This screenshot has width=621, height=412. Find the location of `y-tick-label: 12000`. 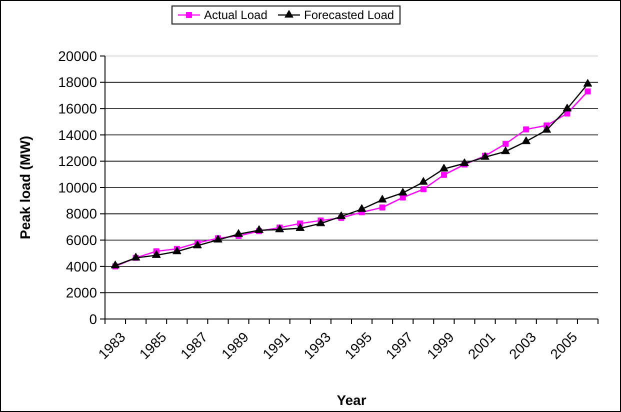

y-tick-label: 12000 is located at coordinates (78, 161).